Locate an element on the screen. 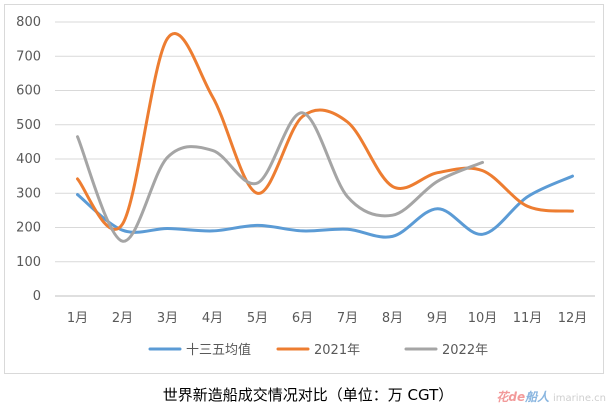  y-tick-label: 500 is located at coordinates (28, 125).